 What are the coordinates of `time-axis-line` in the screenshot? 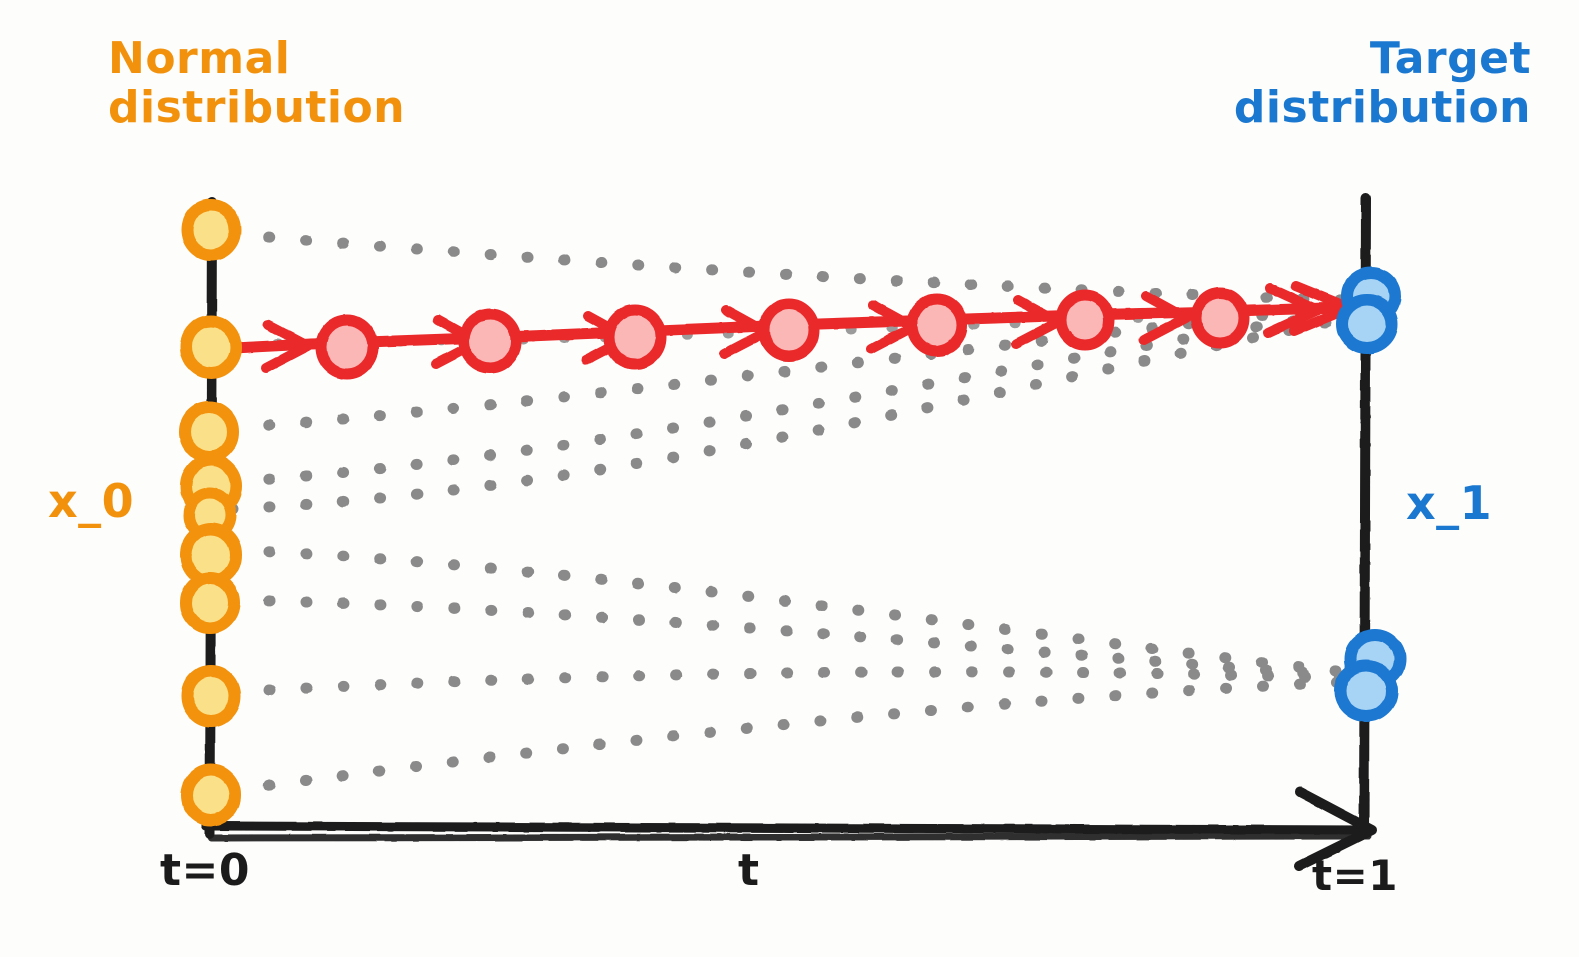 It's located at (788, 828).